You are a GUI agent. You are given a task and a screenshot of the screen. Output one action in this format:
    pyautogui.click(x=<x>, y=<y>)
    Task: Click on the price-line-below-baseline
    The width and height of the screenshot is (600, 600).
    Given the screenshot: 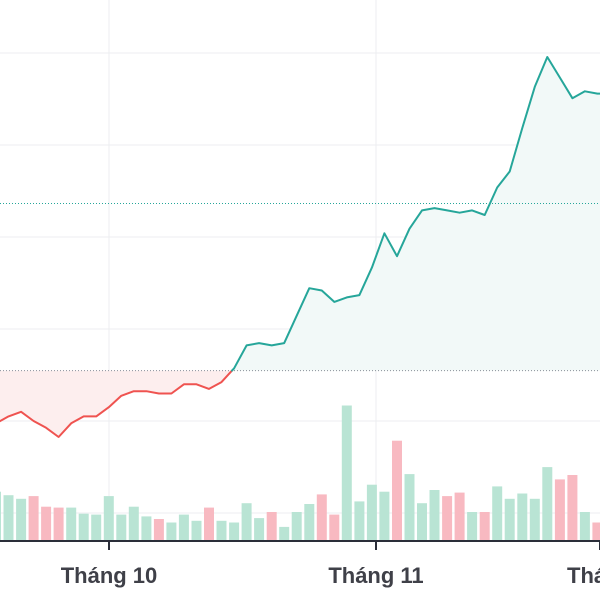 What is the action you would take?
    pyautogui.click(x=116, y=403)
    